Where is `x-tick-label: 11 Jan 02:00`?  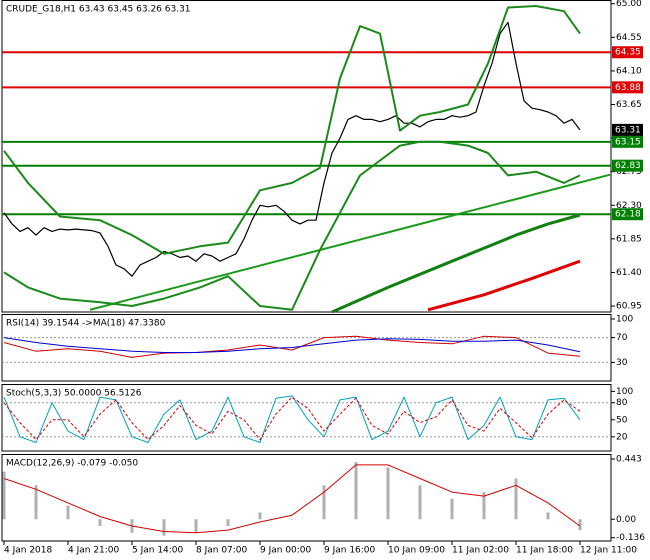 x-tick-label: 11 Jan 02:00 is located at coordinates (480, 551).